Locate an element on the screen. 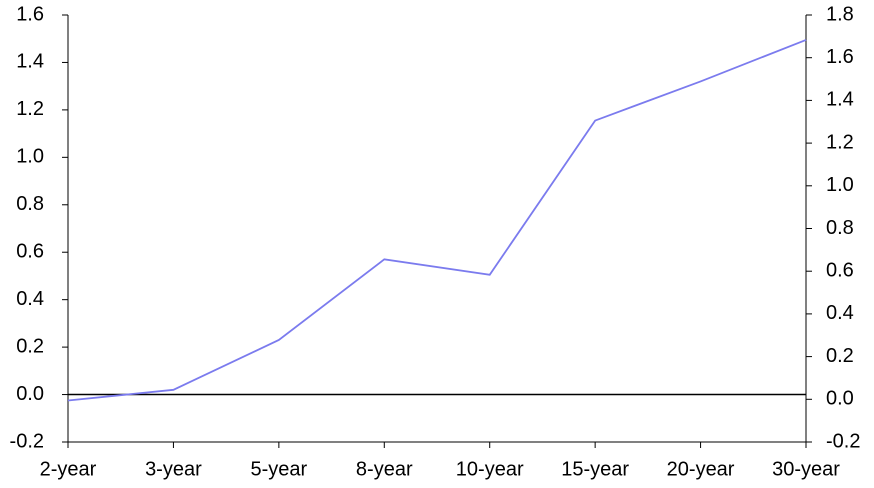 The width and height of the screenshot is (874, 488). y2-tick-label: 1.8 is located at coordinates (840, 14).